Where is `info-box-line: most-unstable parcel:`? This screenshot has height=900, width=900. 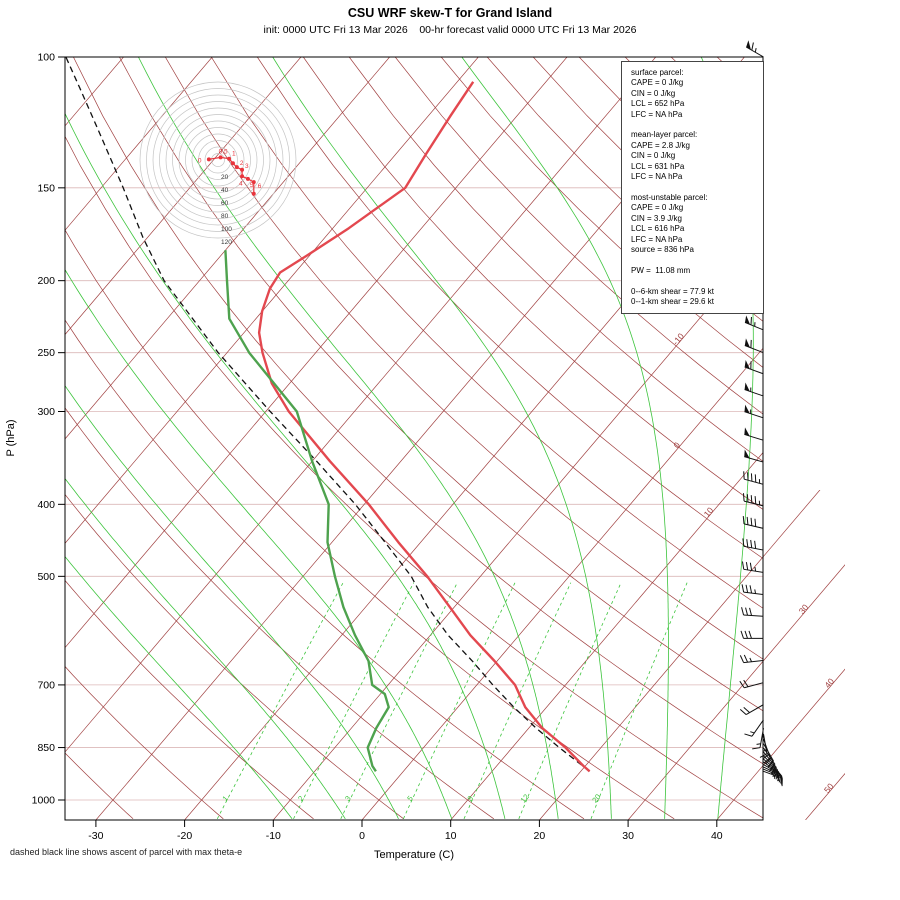 info-box-line: most-unstable parcel: is located at coordinates (669, 197).